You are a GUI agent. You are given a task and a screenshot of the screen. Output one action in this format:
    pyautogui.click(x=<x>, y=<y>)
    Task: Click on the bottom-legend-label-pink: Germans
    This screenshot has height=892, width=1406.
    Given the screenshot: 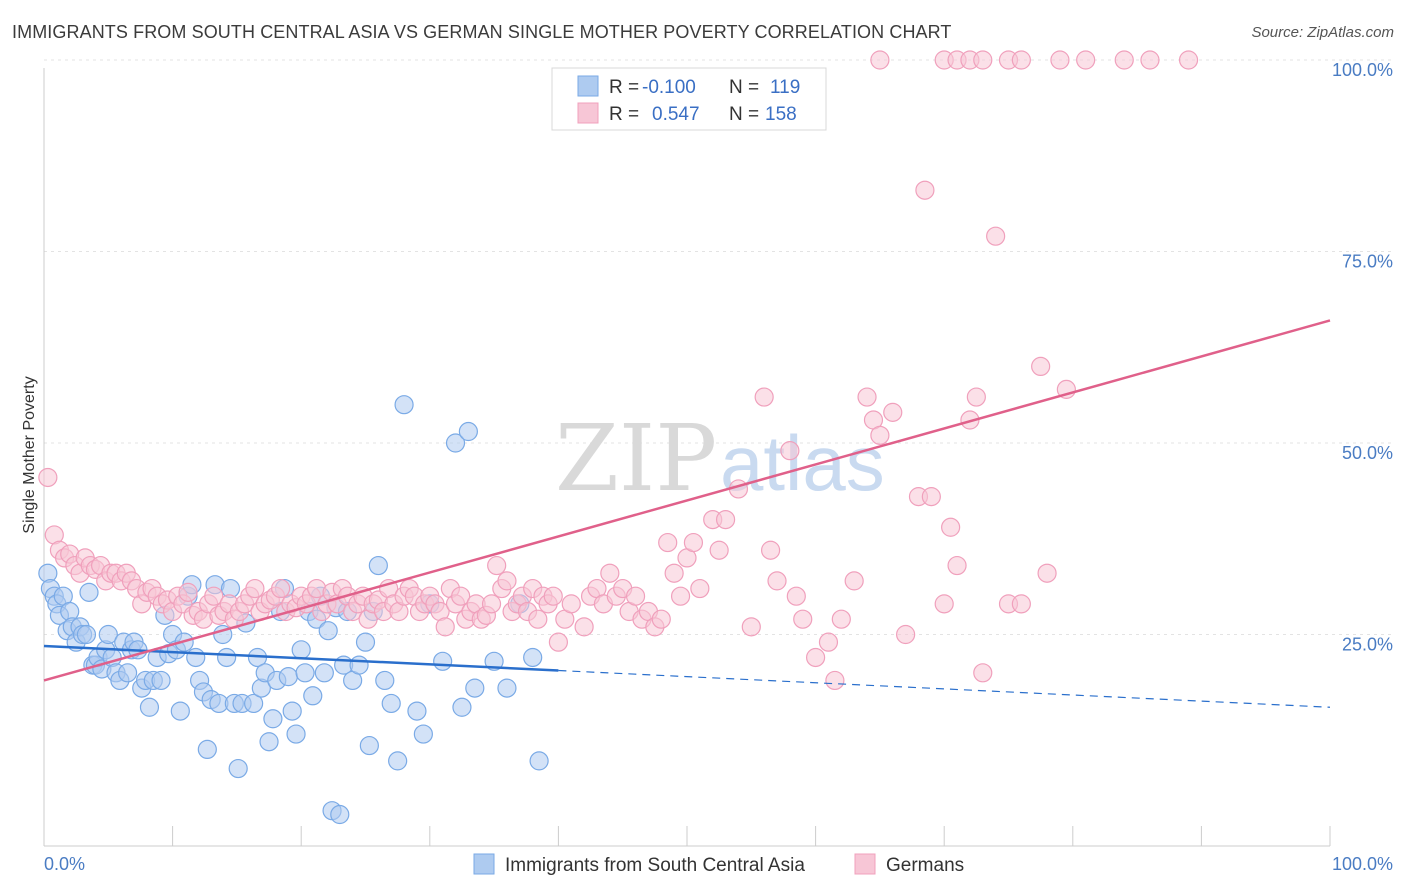 What is the action you would take?
    pyautogui.click(x=925, y=865)
    